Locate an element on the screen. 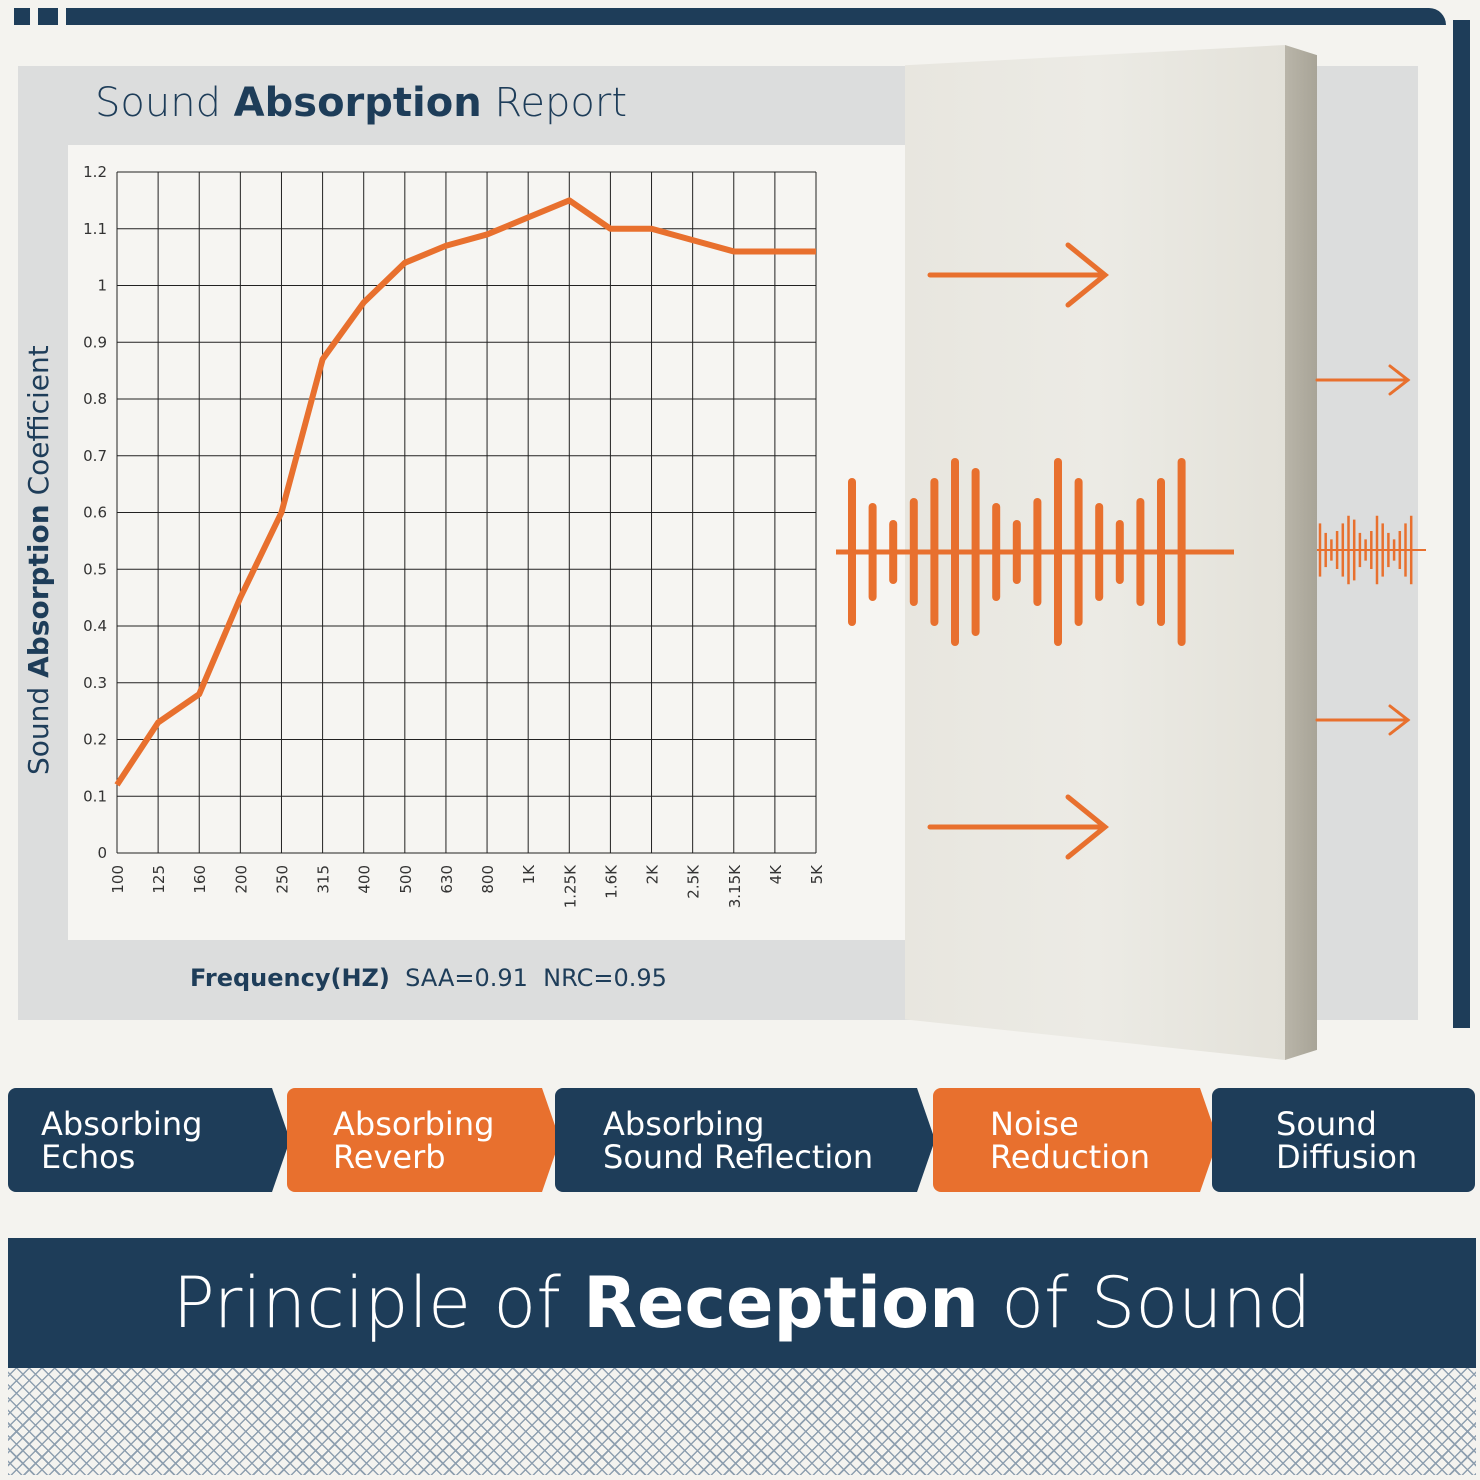  y-tick-label: 0.7 is located at coordinates (95, 456).